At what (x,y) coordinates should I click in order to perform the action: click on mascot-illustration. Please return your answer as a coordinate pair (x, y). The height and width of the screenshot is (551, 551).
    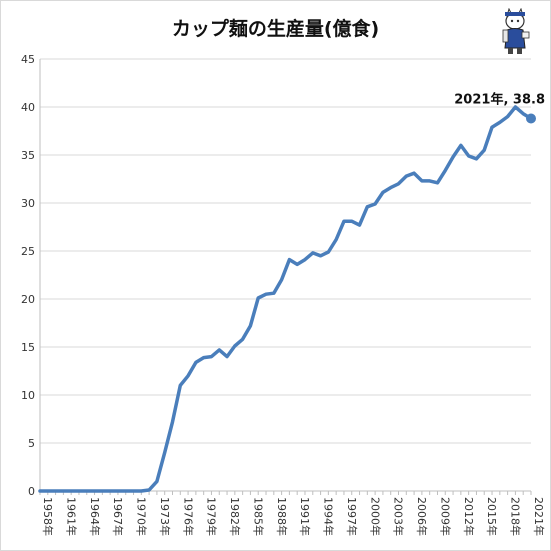
    Looking at the image, I should click on (516, 31).